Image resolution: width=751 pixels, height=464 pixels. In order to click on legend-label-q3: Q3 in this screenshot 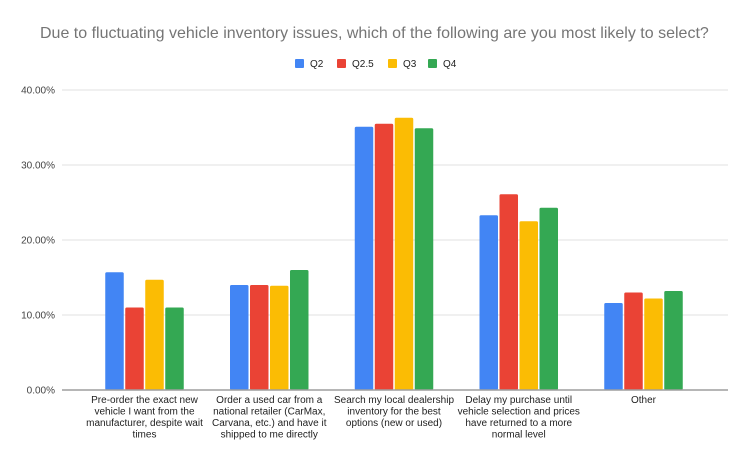, I will do `click(410, 64)`.